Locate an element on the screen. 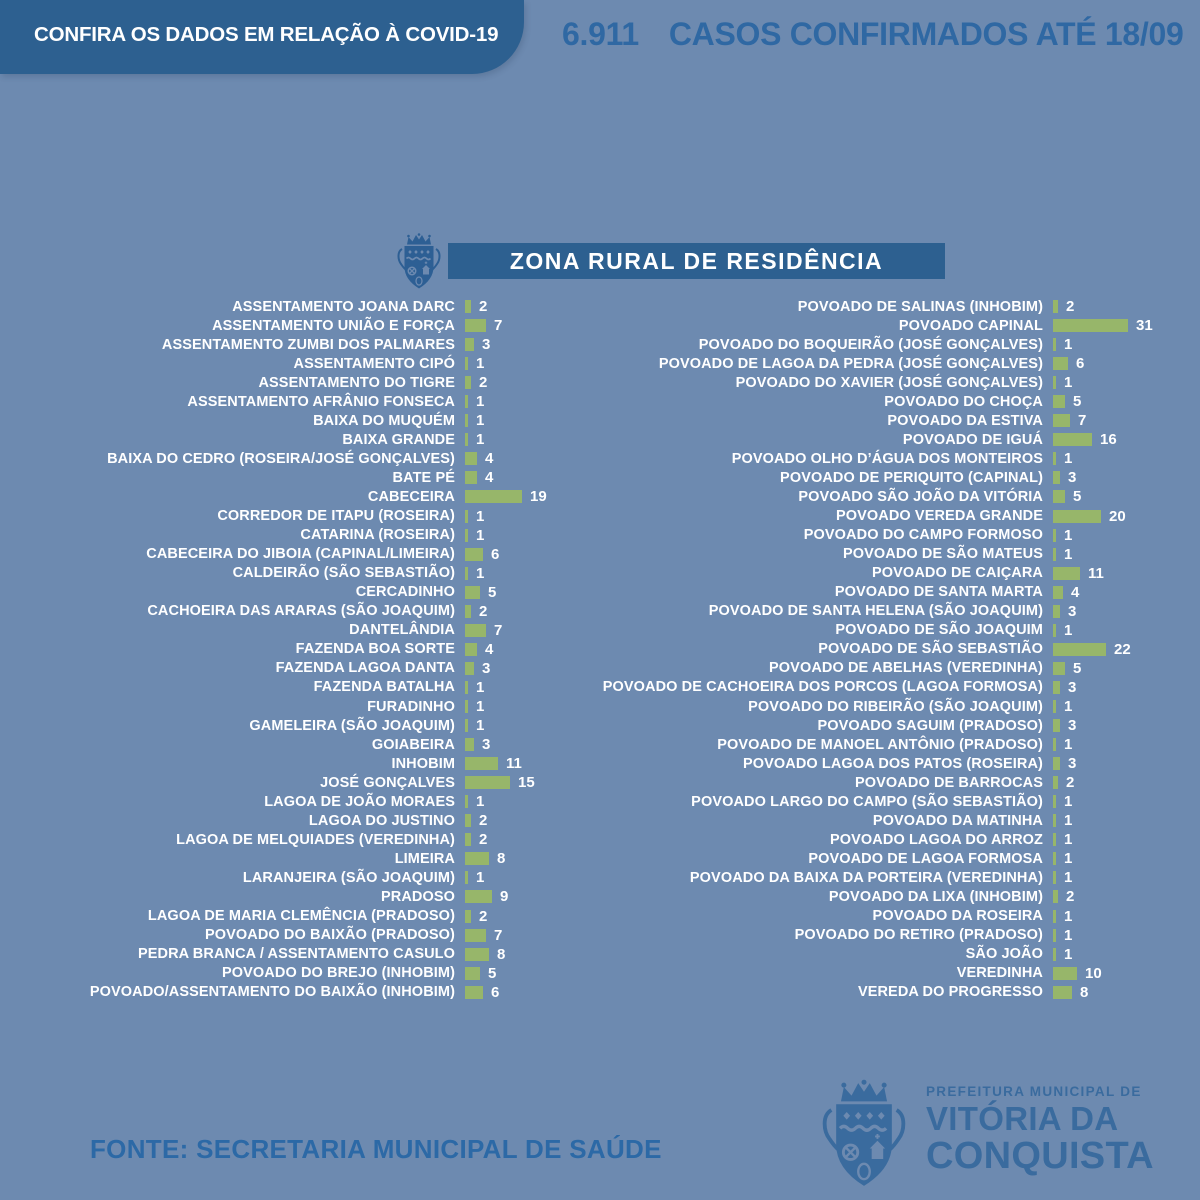 The width and height of the screenshot is (1200, 1200). chart-row: POVOADO DE CAIÇARA 11 is located at coordinates (865, 573).